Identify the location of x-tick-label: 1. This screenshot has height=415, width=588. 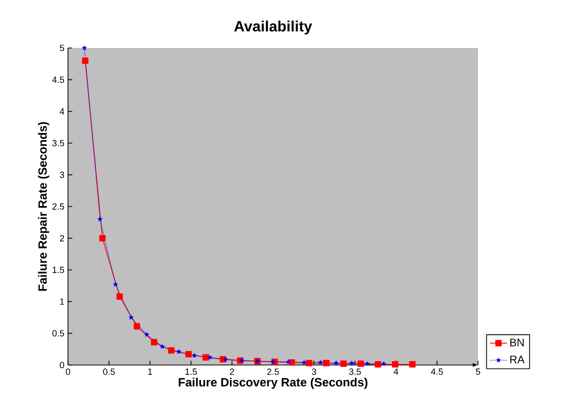
(150, 371).